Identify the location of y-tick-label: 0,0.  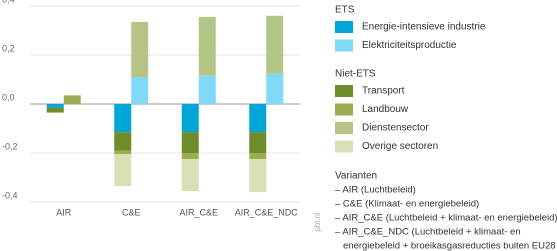
(8, 97).